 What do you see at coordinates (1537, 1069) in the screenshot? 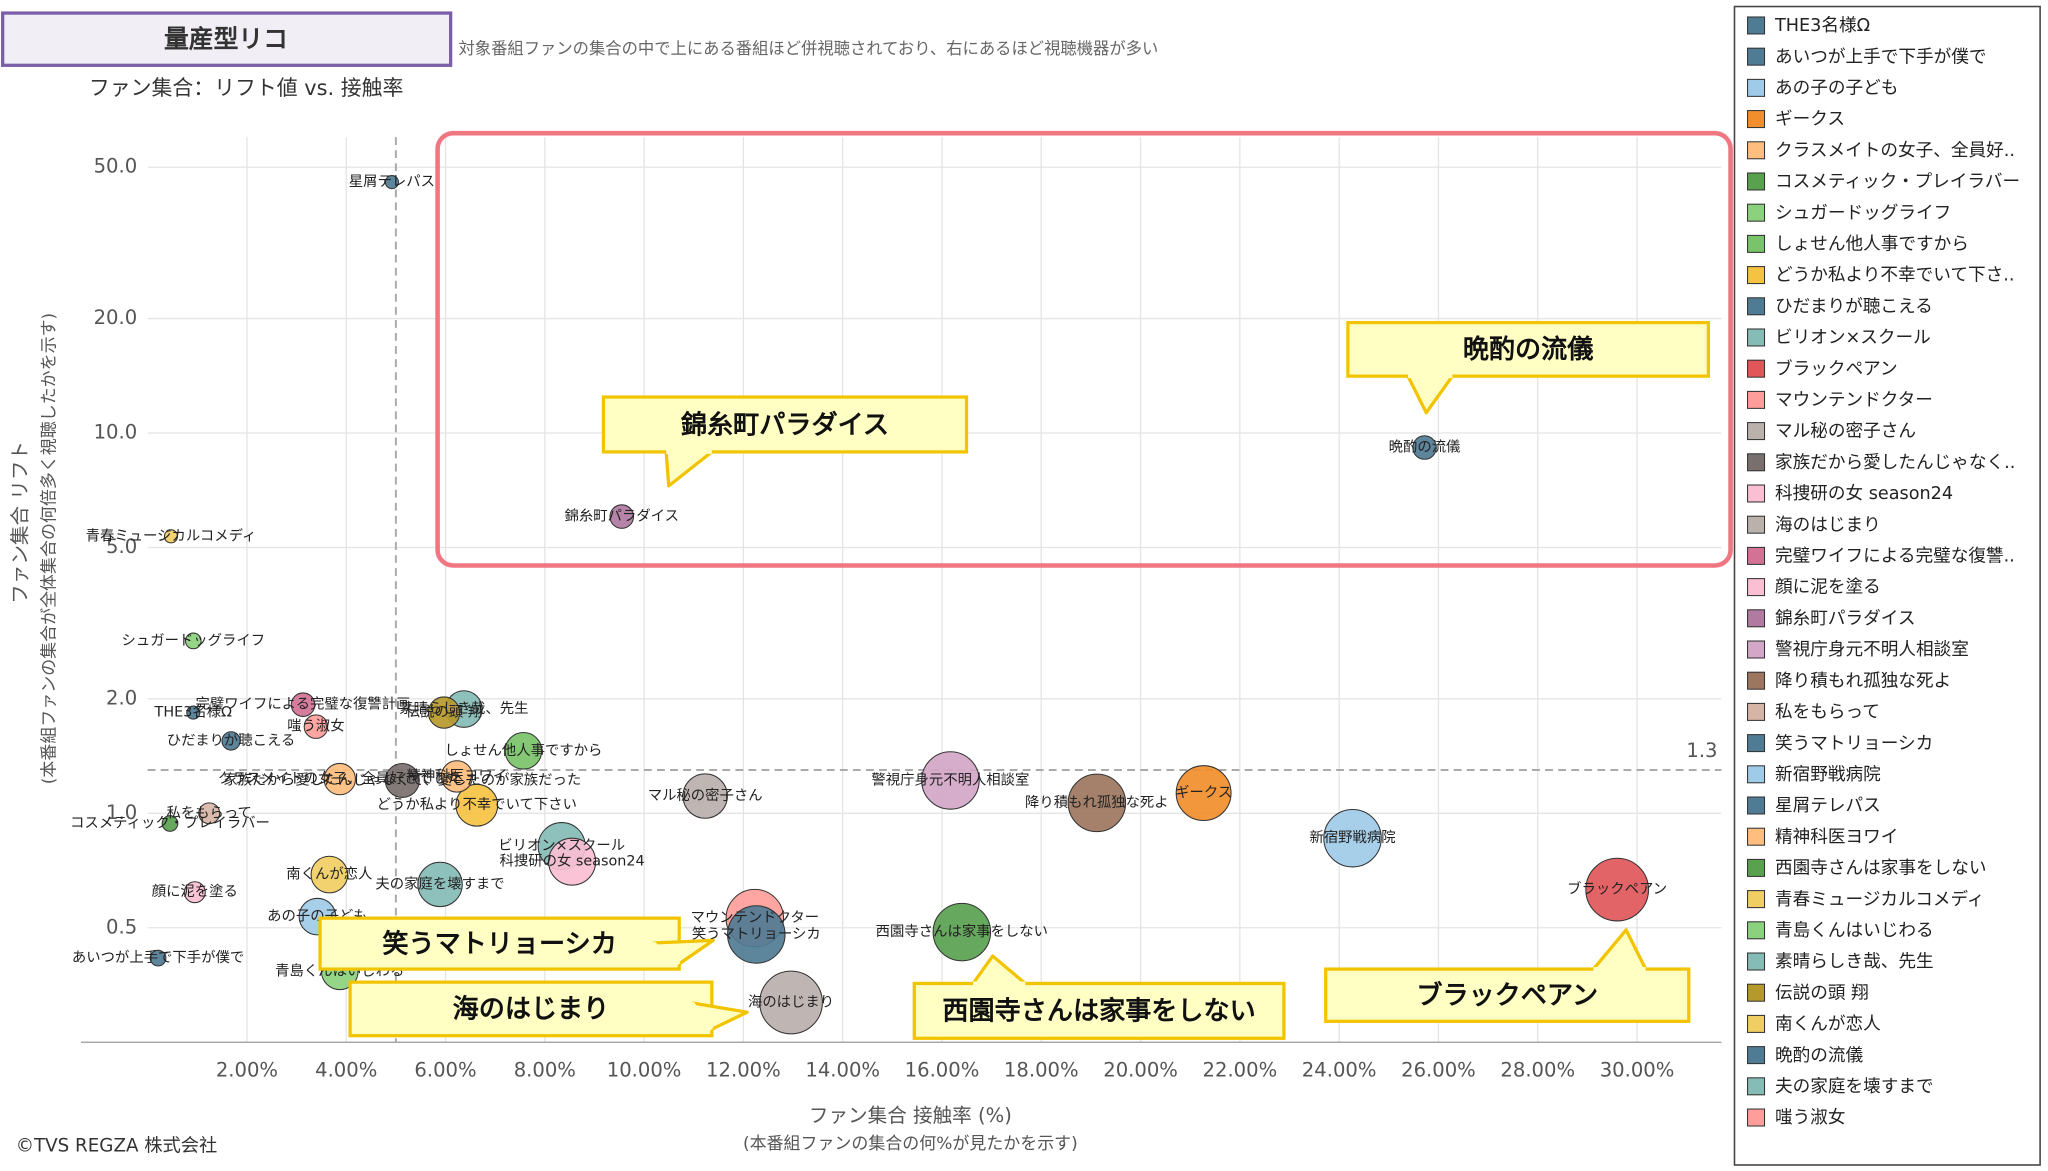
I see `x-tick-label: 28.00%` at bounding box center [1537, 1069].